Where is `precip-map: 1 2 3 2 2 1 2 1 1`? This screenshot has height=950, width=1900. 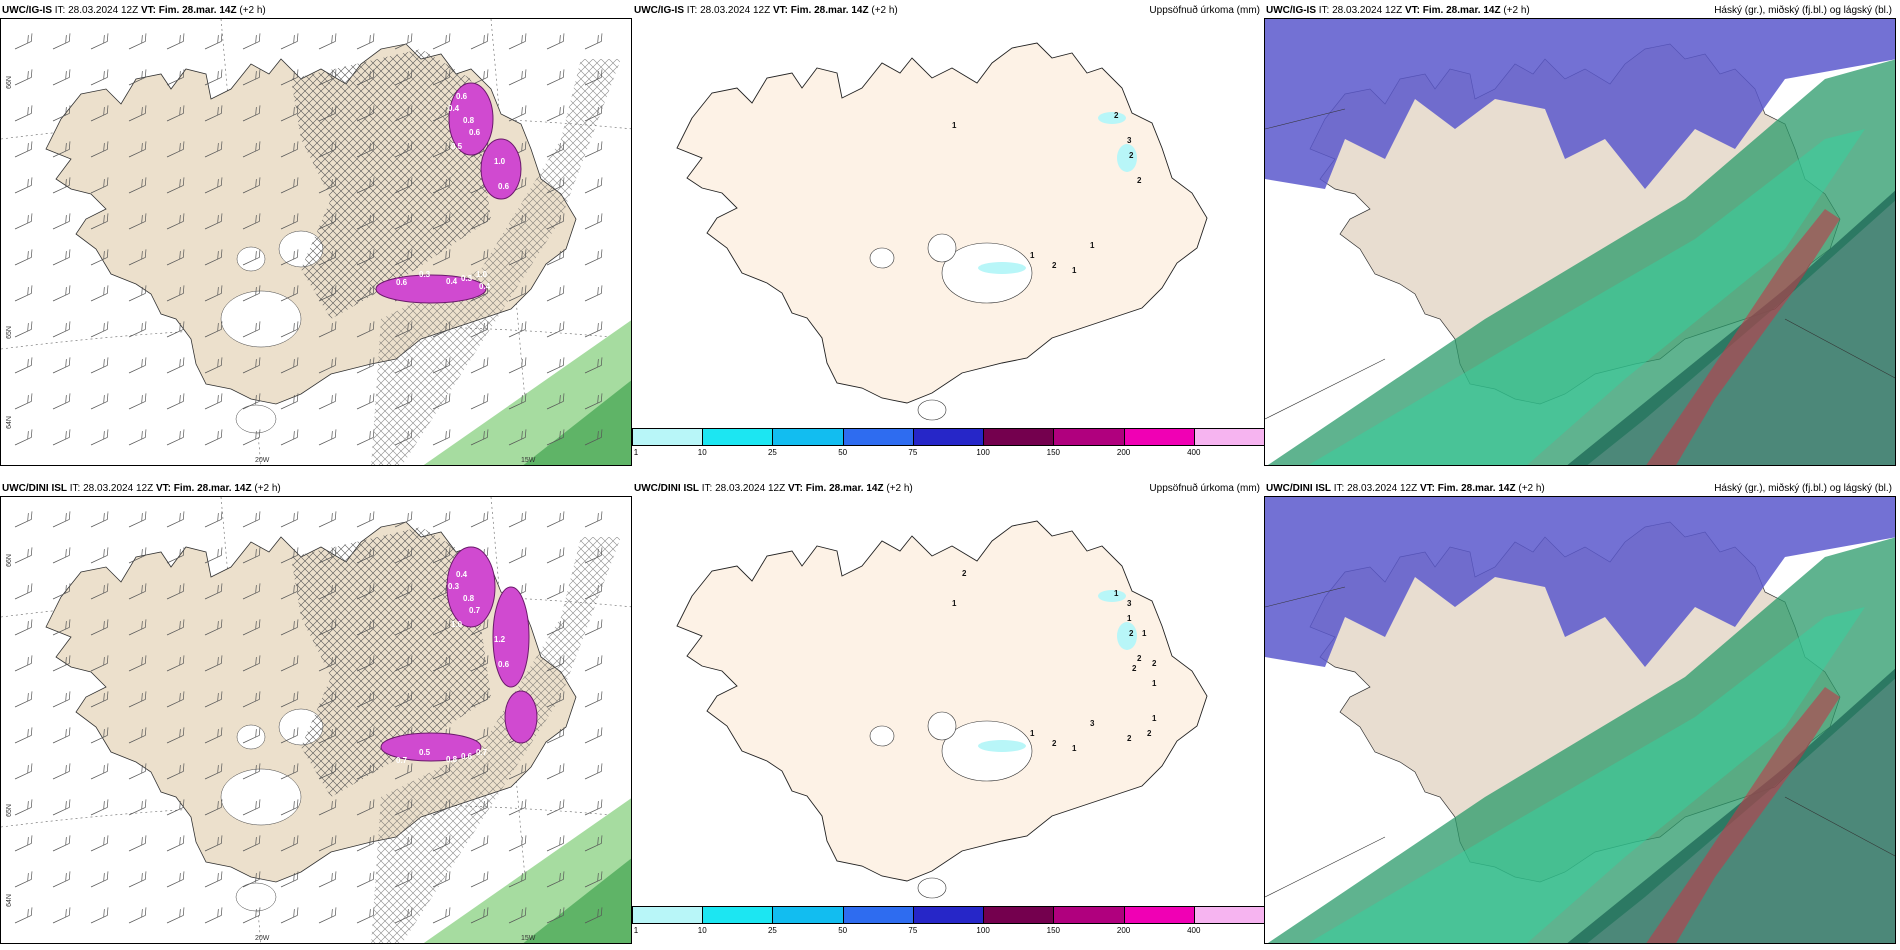
precip-map: 1 2 3 2 2 1 2 1 1 is located at coordinates (948, 225).